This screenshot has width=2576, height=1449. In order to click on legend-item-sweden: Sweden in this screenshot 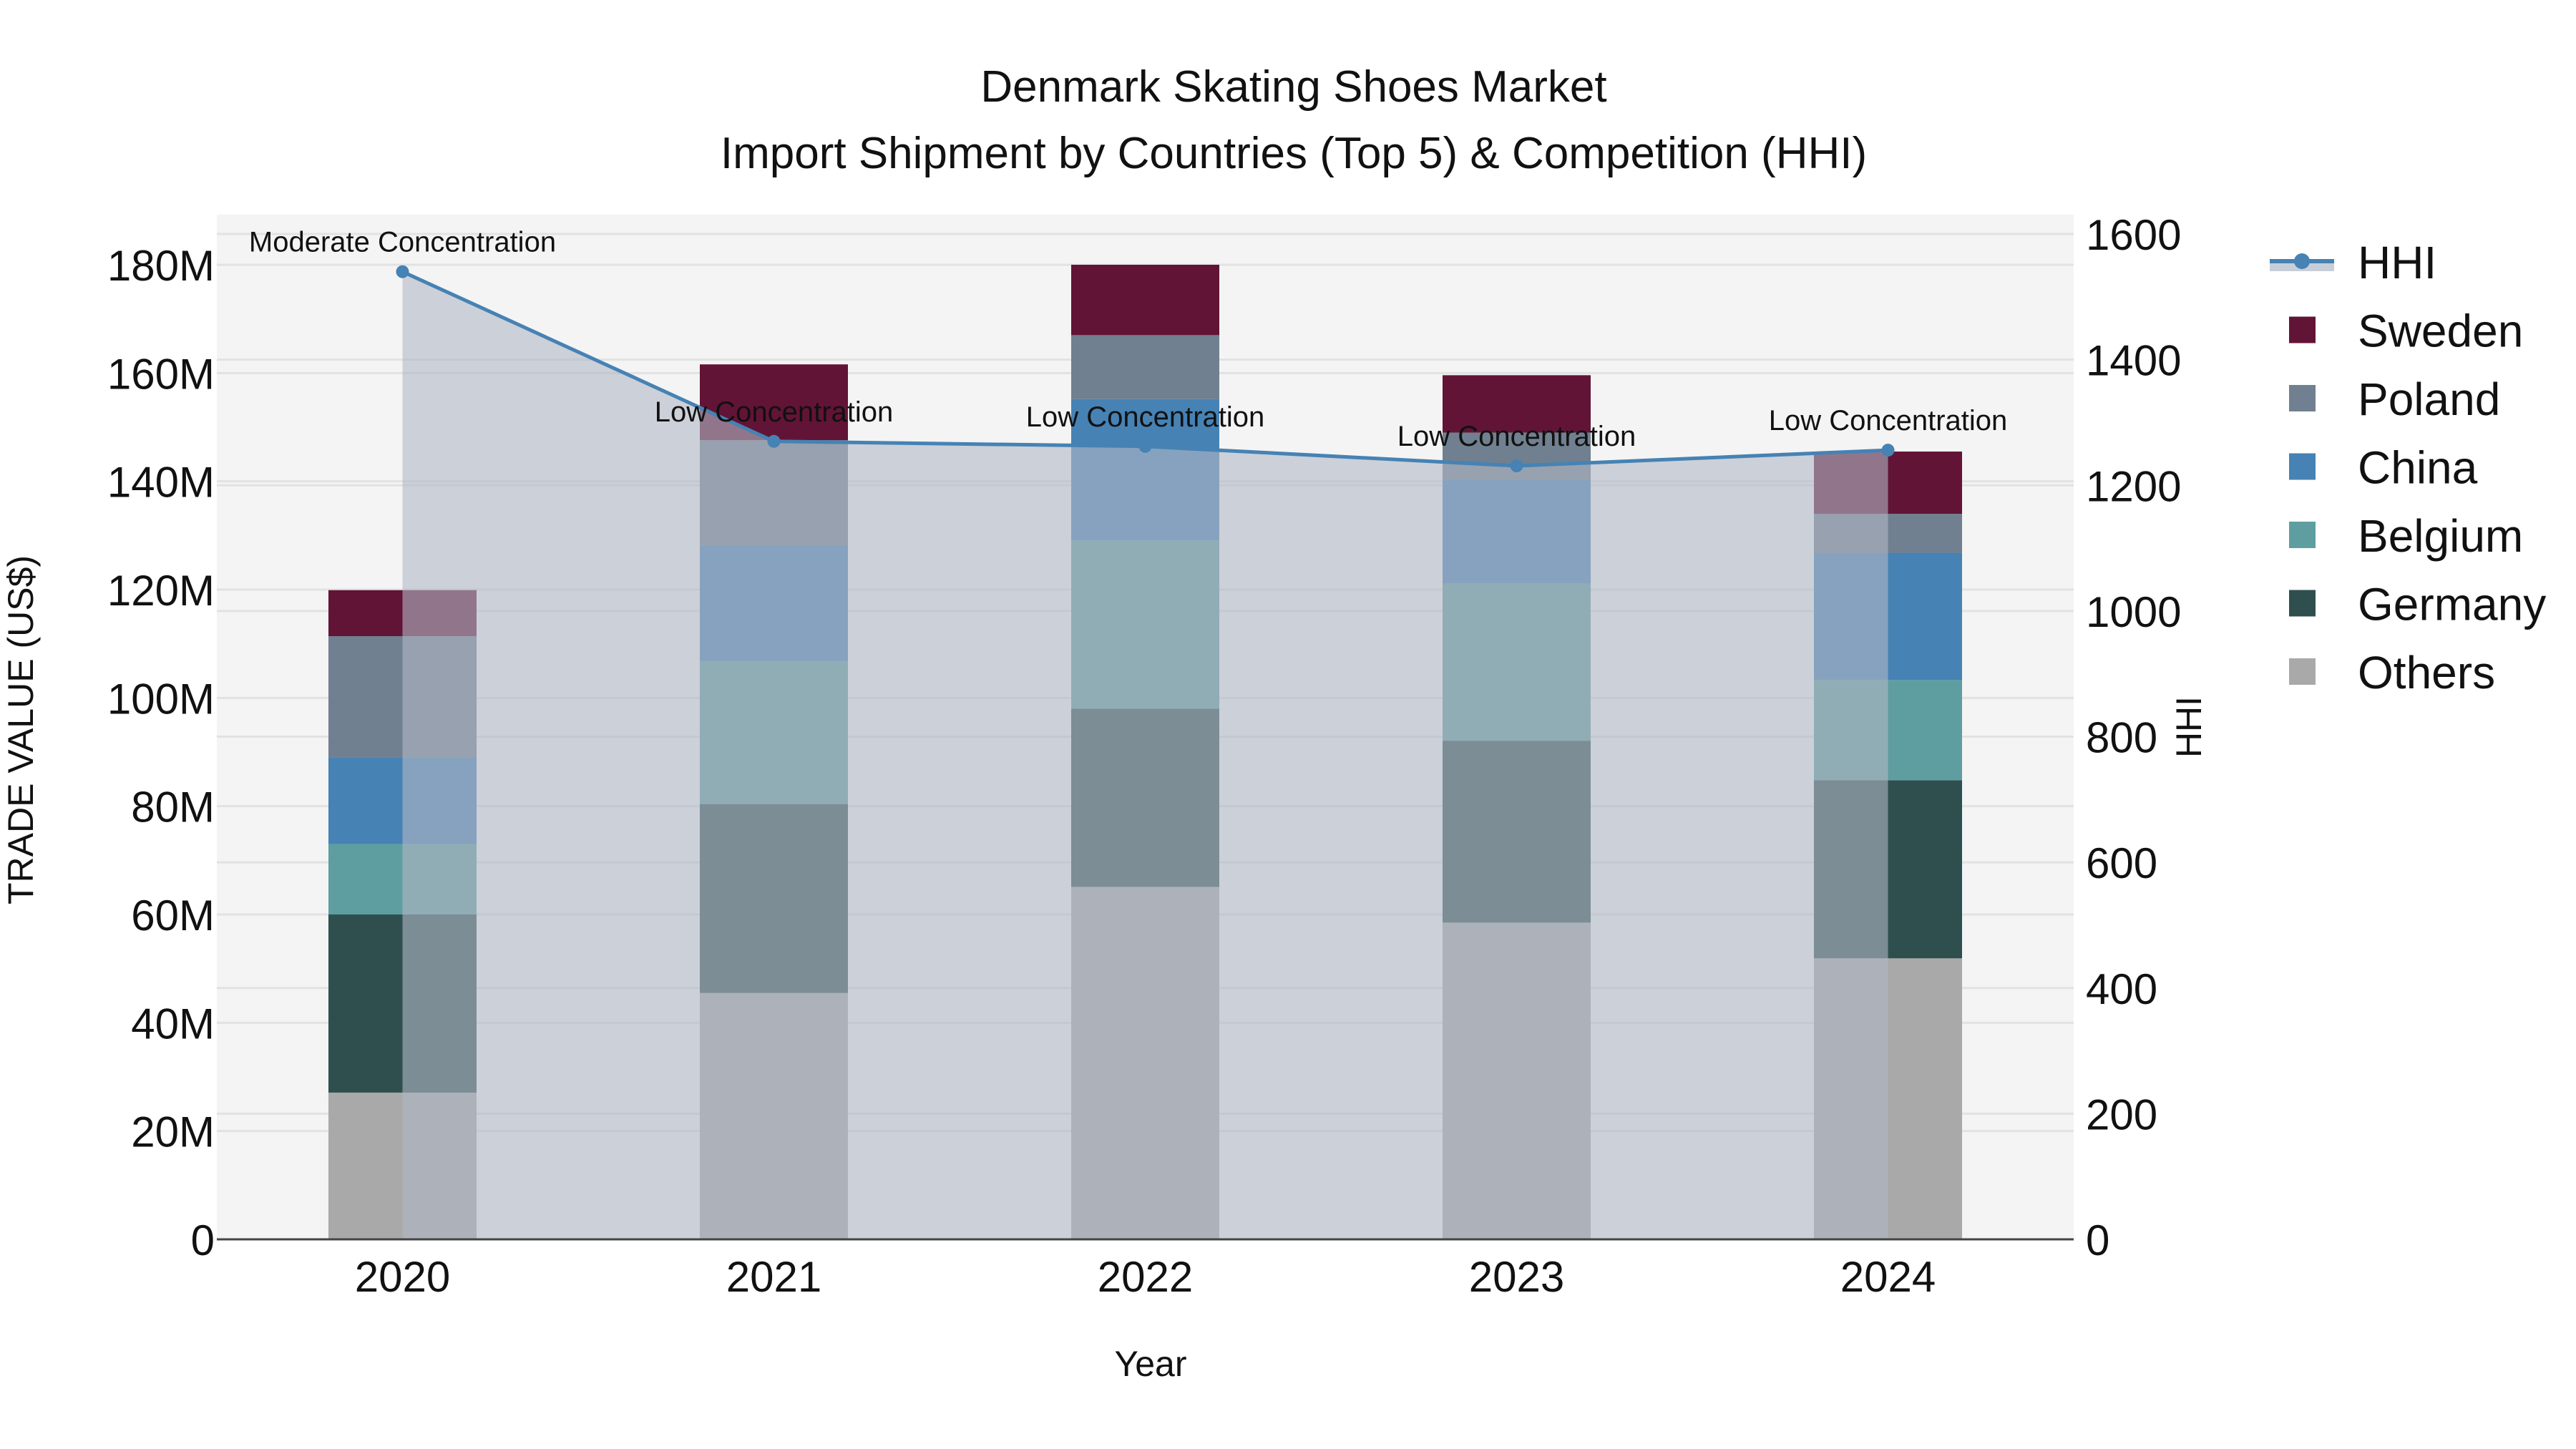, I will do `click(2406, 331)`.